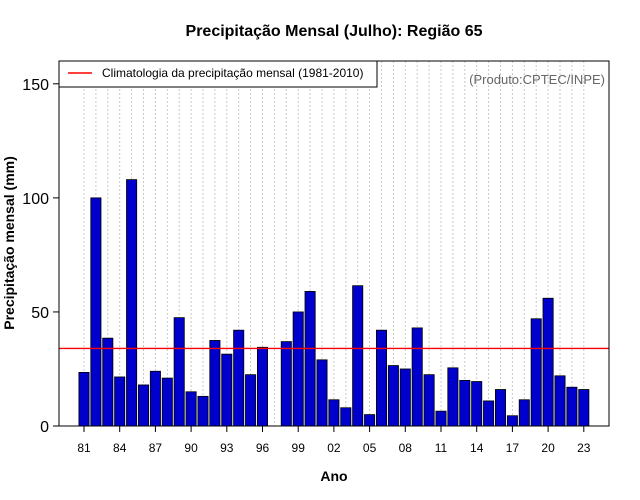 The height and width of the screenshot is (500, 640). Describe the element at coordinates (584, 448) in the screenshot. I see `x-tick-label: 23` at that location.